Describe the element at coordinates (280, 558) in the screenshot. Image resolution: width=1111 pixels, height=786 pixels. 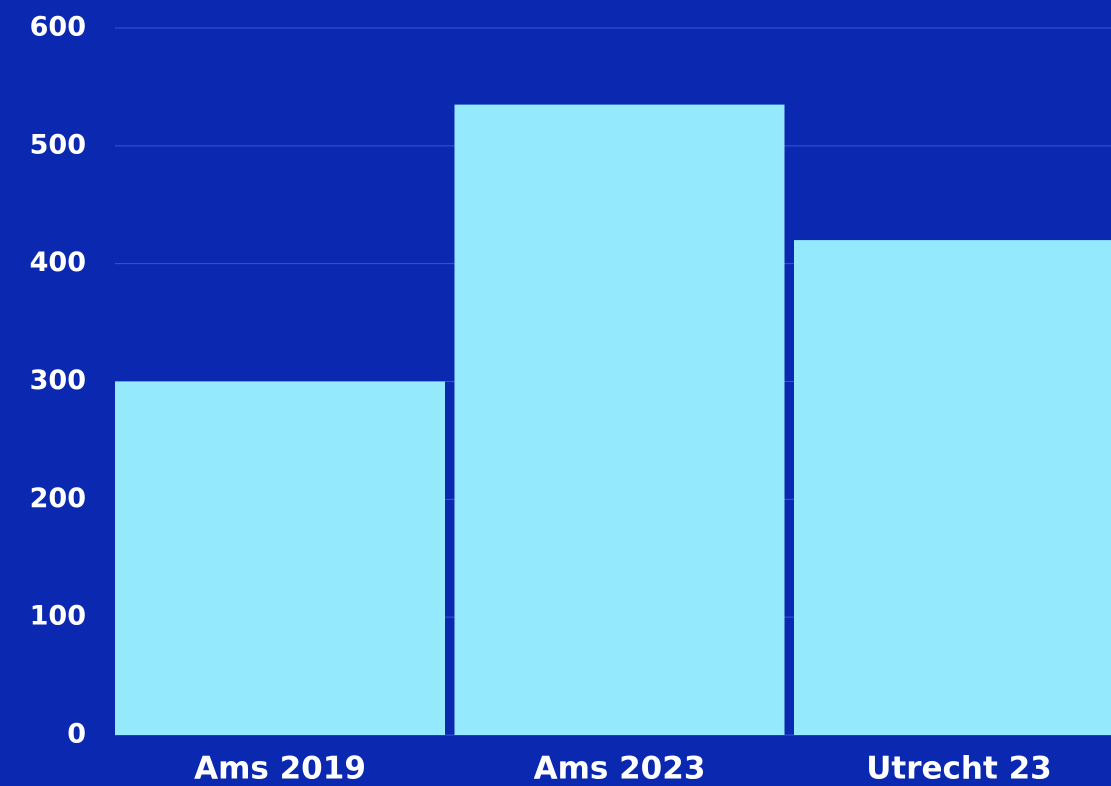
I see `bar` at that location.